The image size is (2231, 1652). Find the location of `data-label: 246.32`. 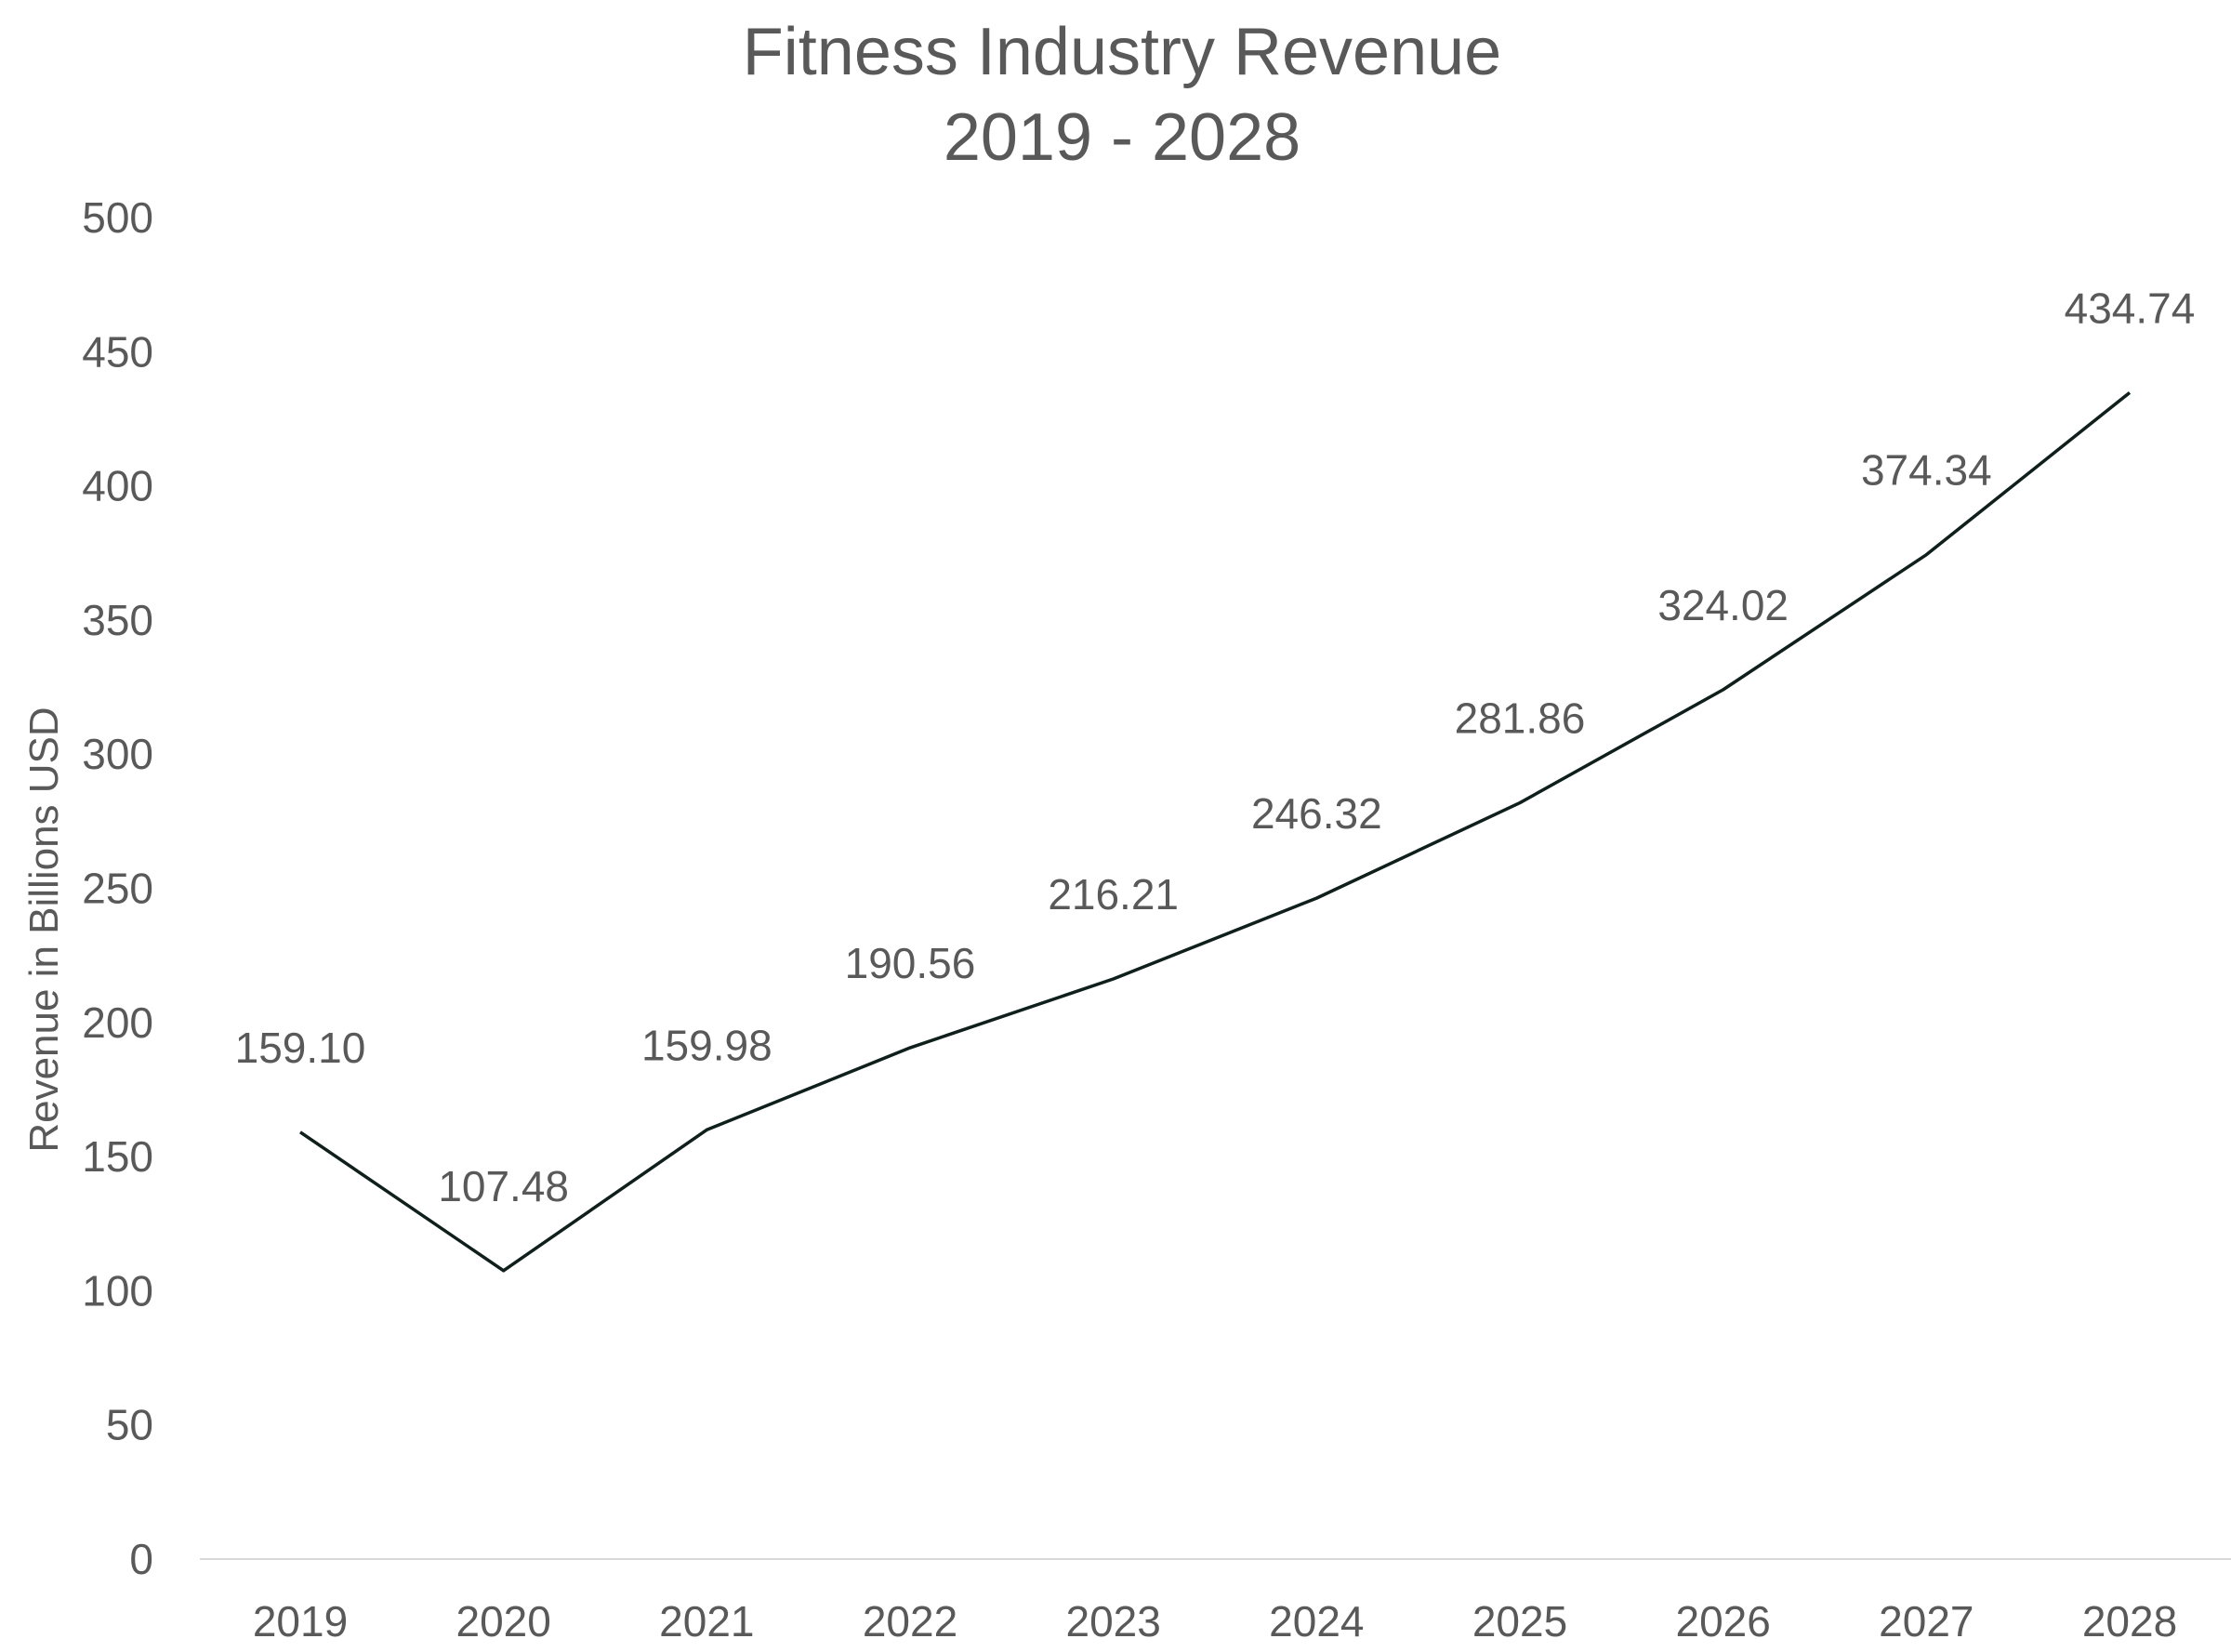

data-label: 246.32 is located at coordinates (1316, 813).